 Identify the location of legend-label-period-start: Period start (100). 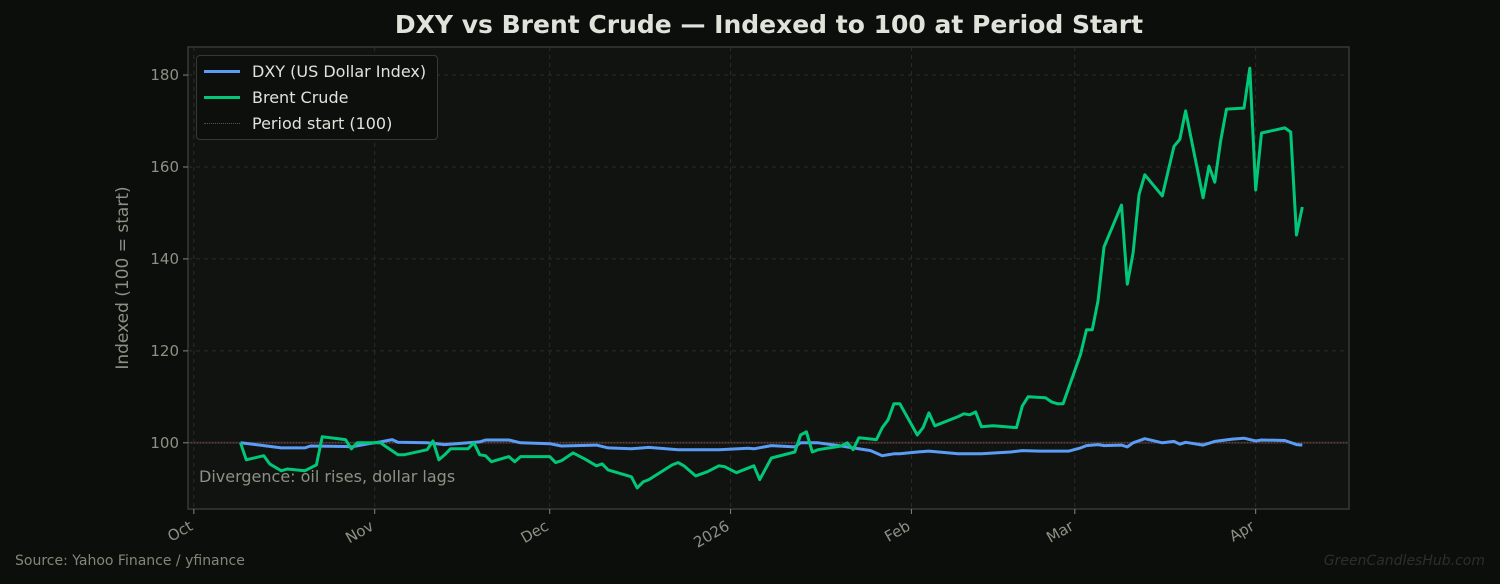
(322, 123).